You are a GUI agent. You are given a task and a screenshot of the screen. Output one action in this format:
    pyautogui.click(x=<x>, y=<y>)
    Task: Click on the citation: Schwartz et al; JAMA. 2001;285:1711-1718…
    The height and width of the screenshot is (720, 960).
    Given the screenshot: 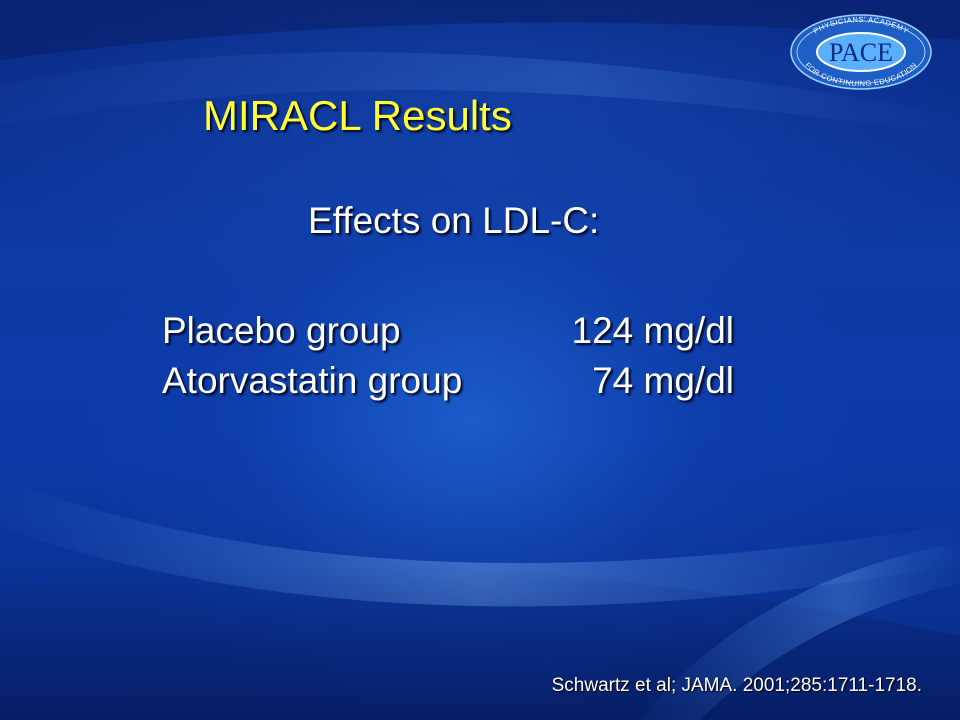 What is the action you would take?
    pyautogui.click(x=736, y=685)
    